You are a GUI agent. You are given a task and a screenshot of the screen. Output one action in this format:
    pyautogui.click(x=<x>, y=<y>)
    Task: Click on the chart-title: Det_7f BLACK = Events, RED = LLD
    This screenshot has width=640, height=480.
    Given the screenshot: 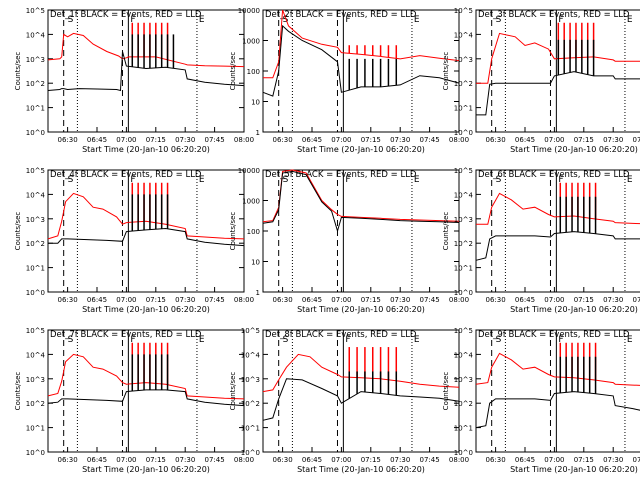 What is the action you would take?
    pyautogui.click(x=126, y=335)
    